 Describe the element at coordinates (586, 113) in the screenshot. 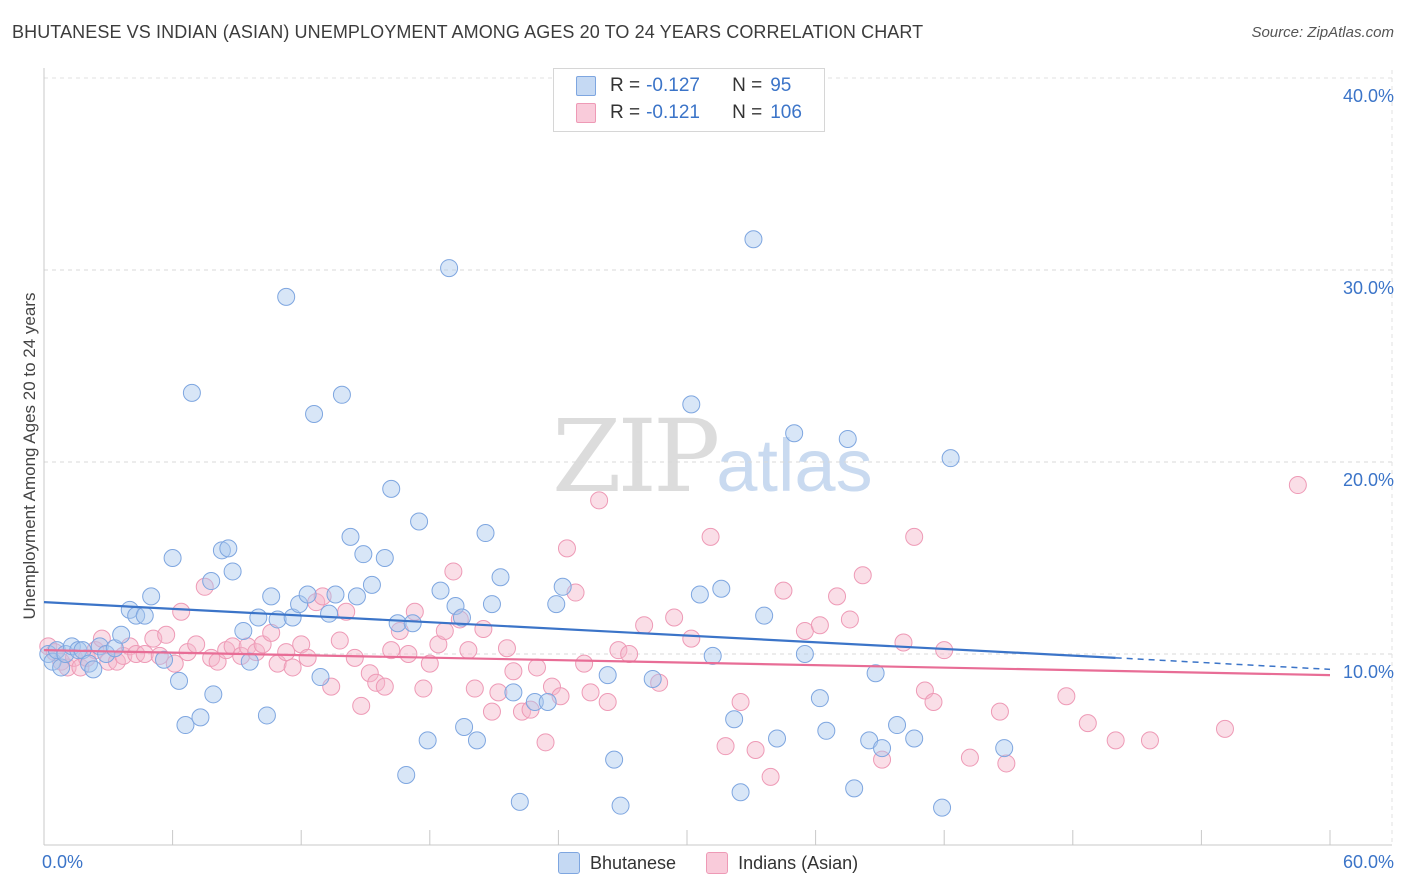

I see `legend-swatch-pink` at that location.